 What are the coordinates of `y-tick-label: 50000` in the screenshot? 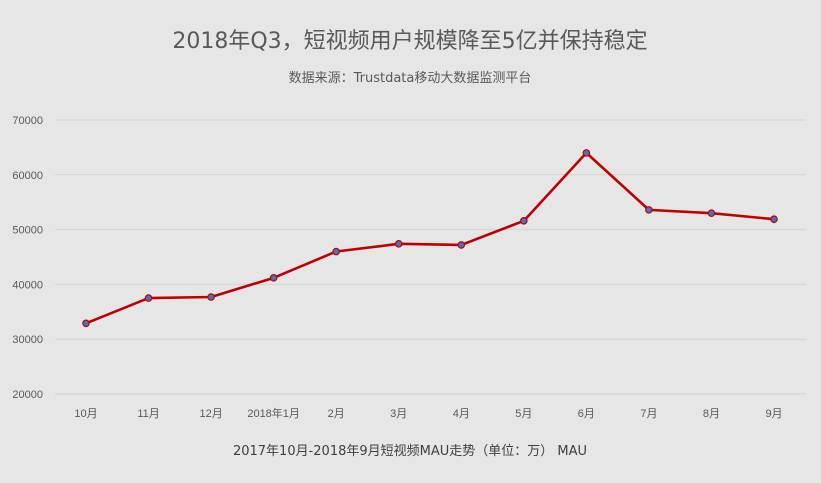 It's located at (27, 231).